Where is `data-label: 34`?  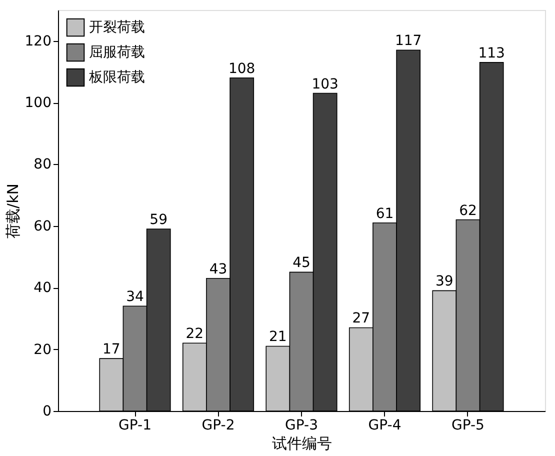 data-label: 34 is located at coordinates (135, 297).